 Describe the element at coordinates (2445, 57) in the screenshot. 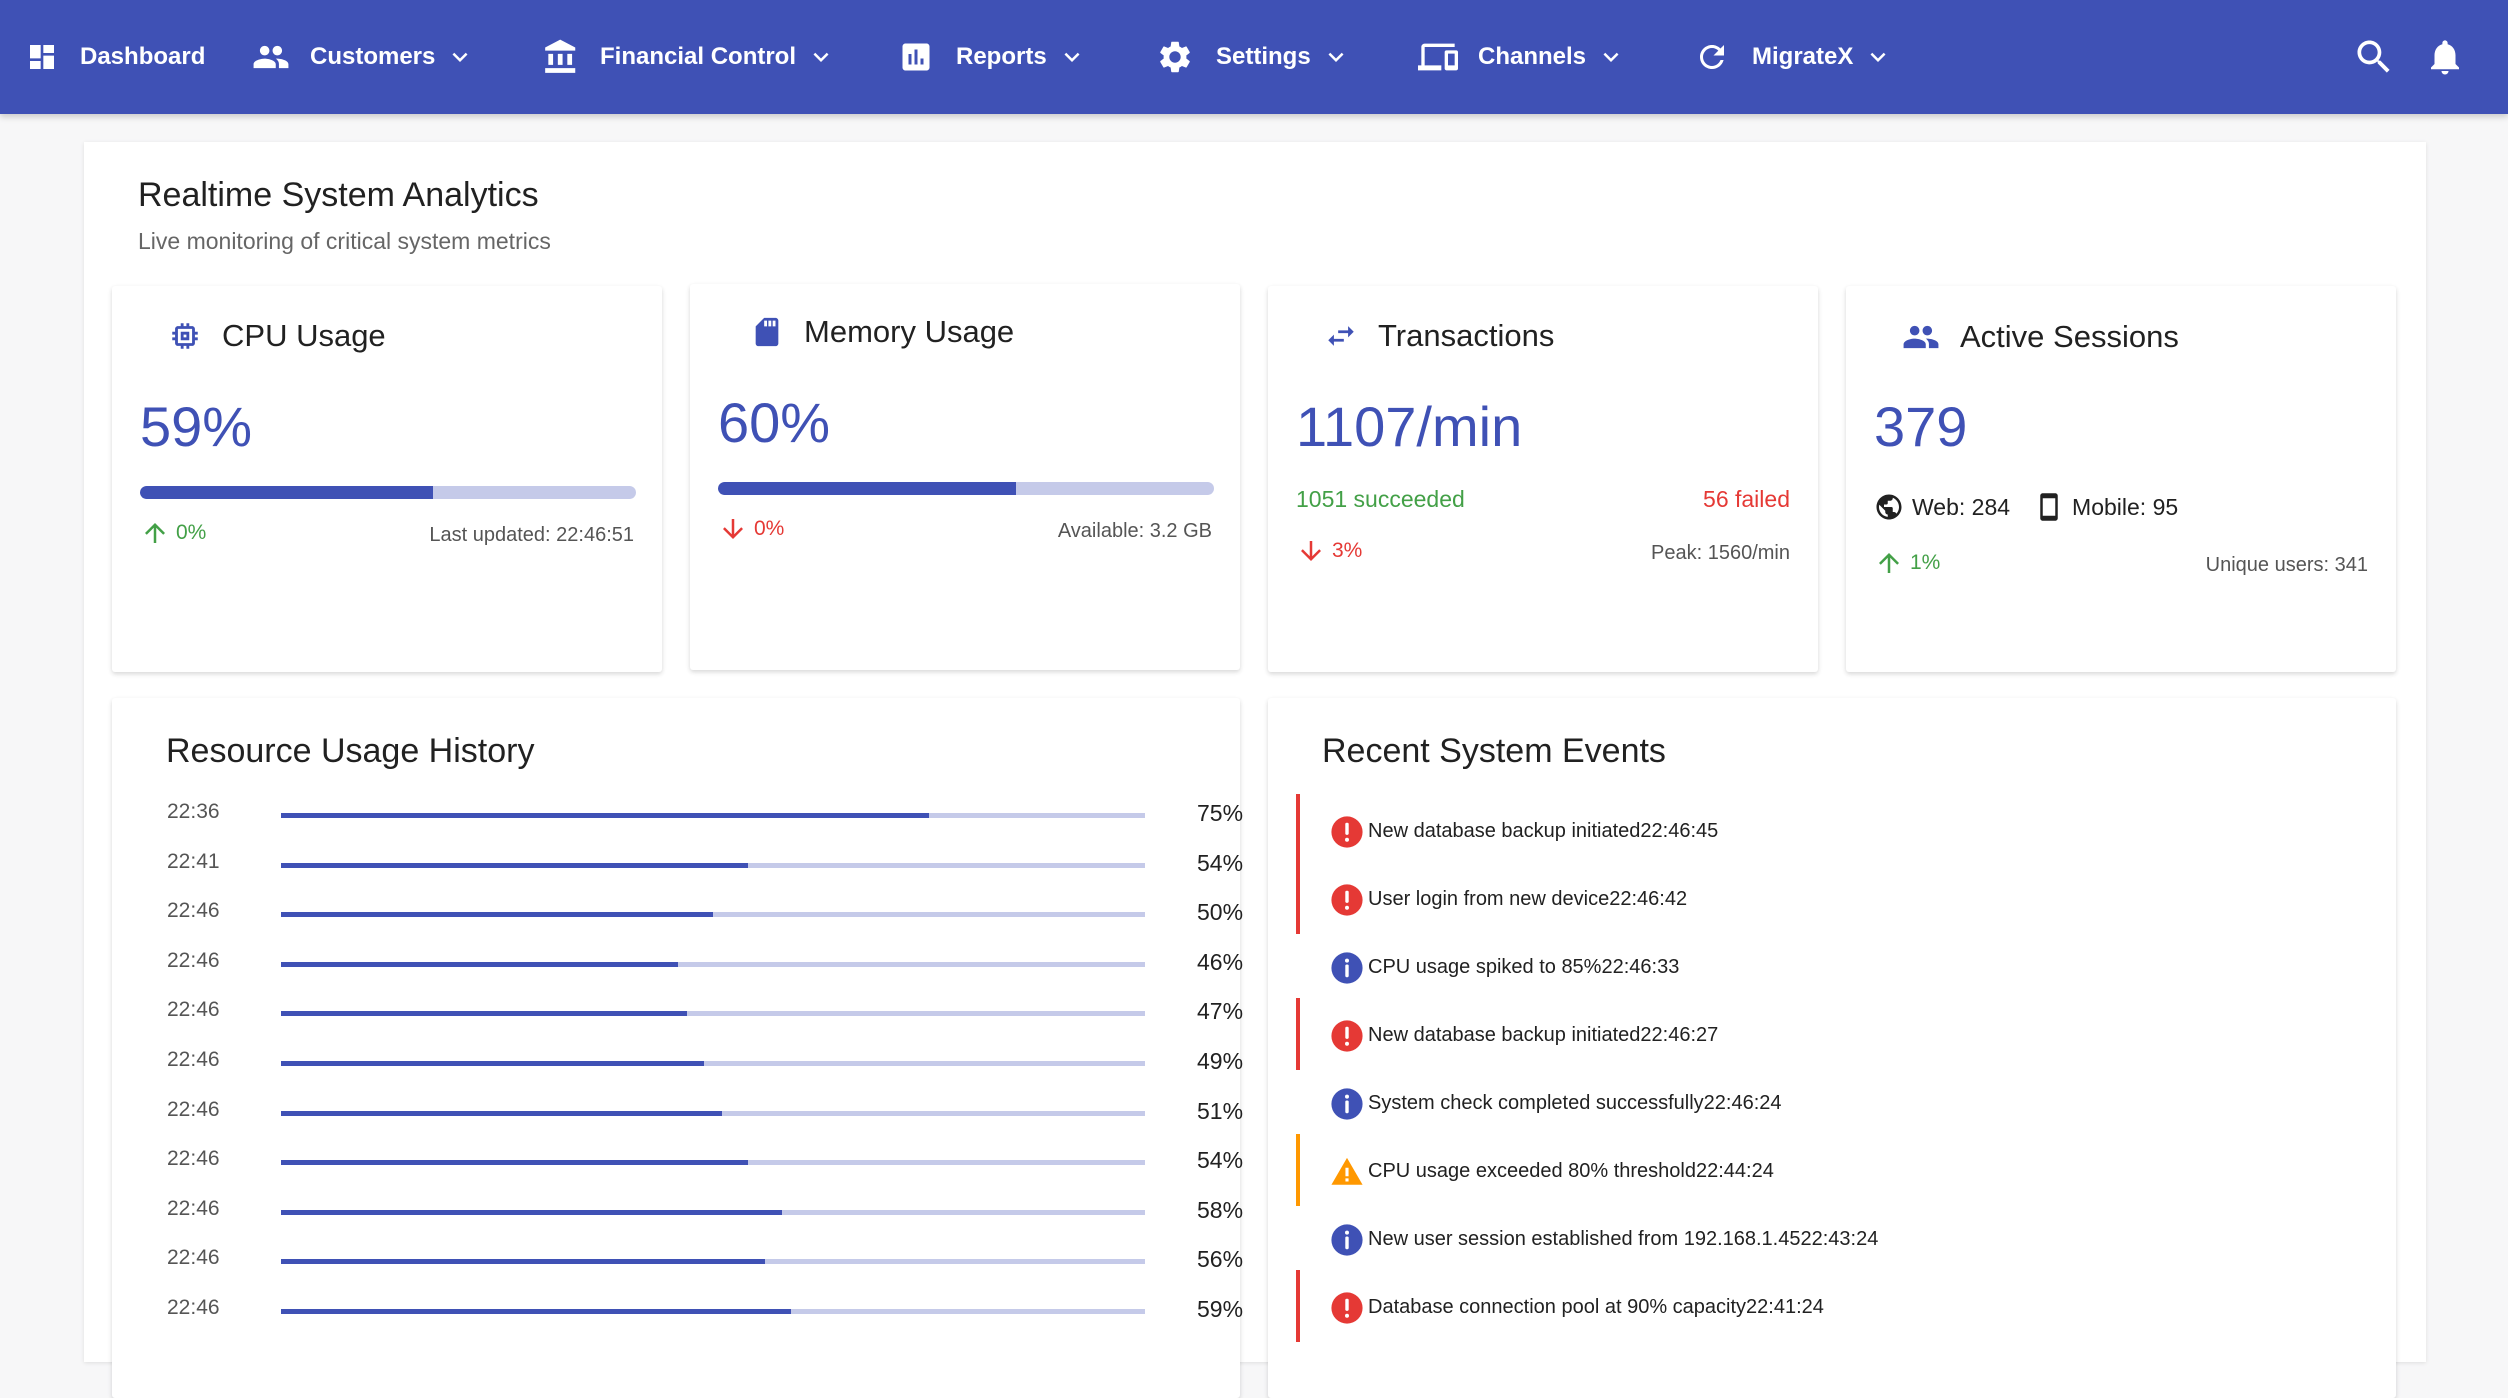

I see `bell-icon` at that location.